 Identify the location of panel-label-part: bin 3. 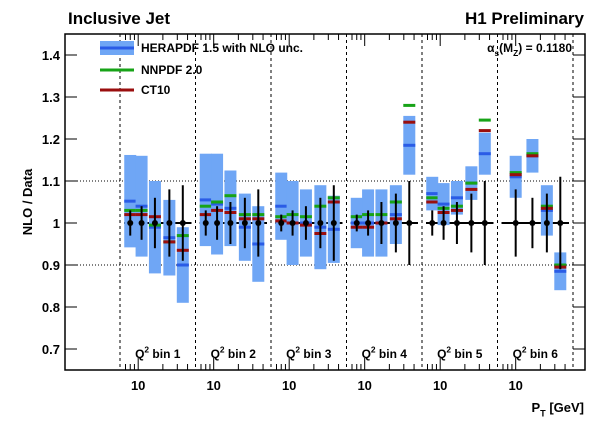
(316, 354).